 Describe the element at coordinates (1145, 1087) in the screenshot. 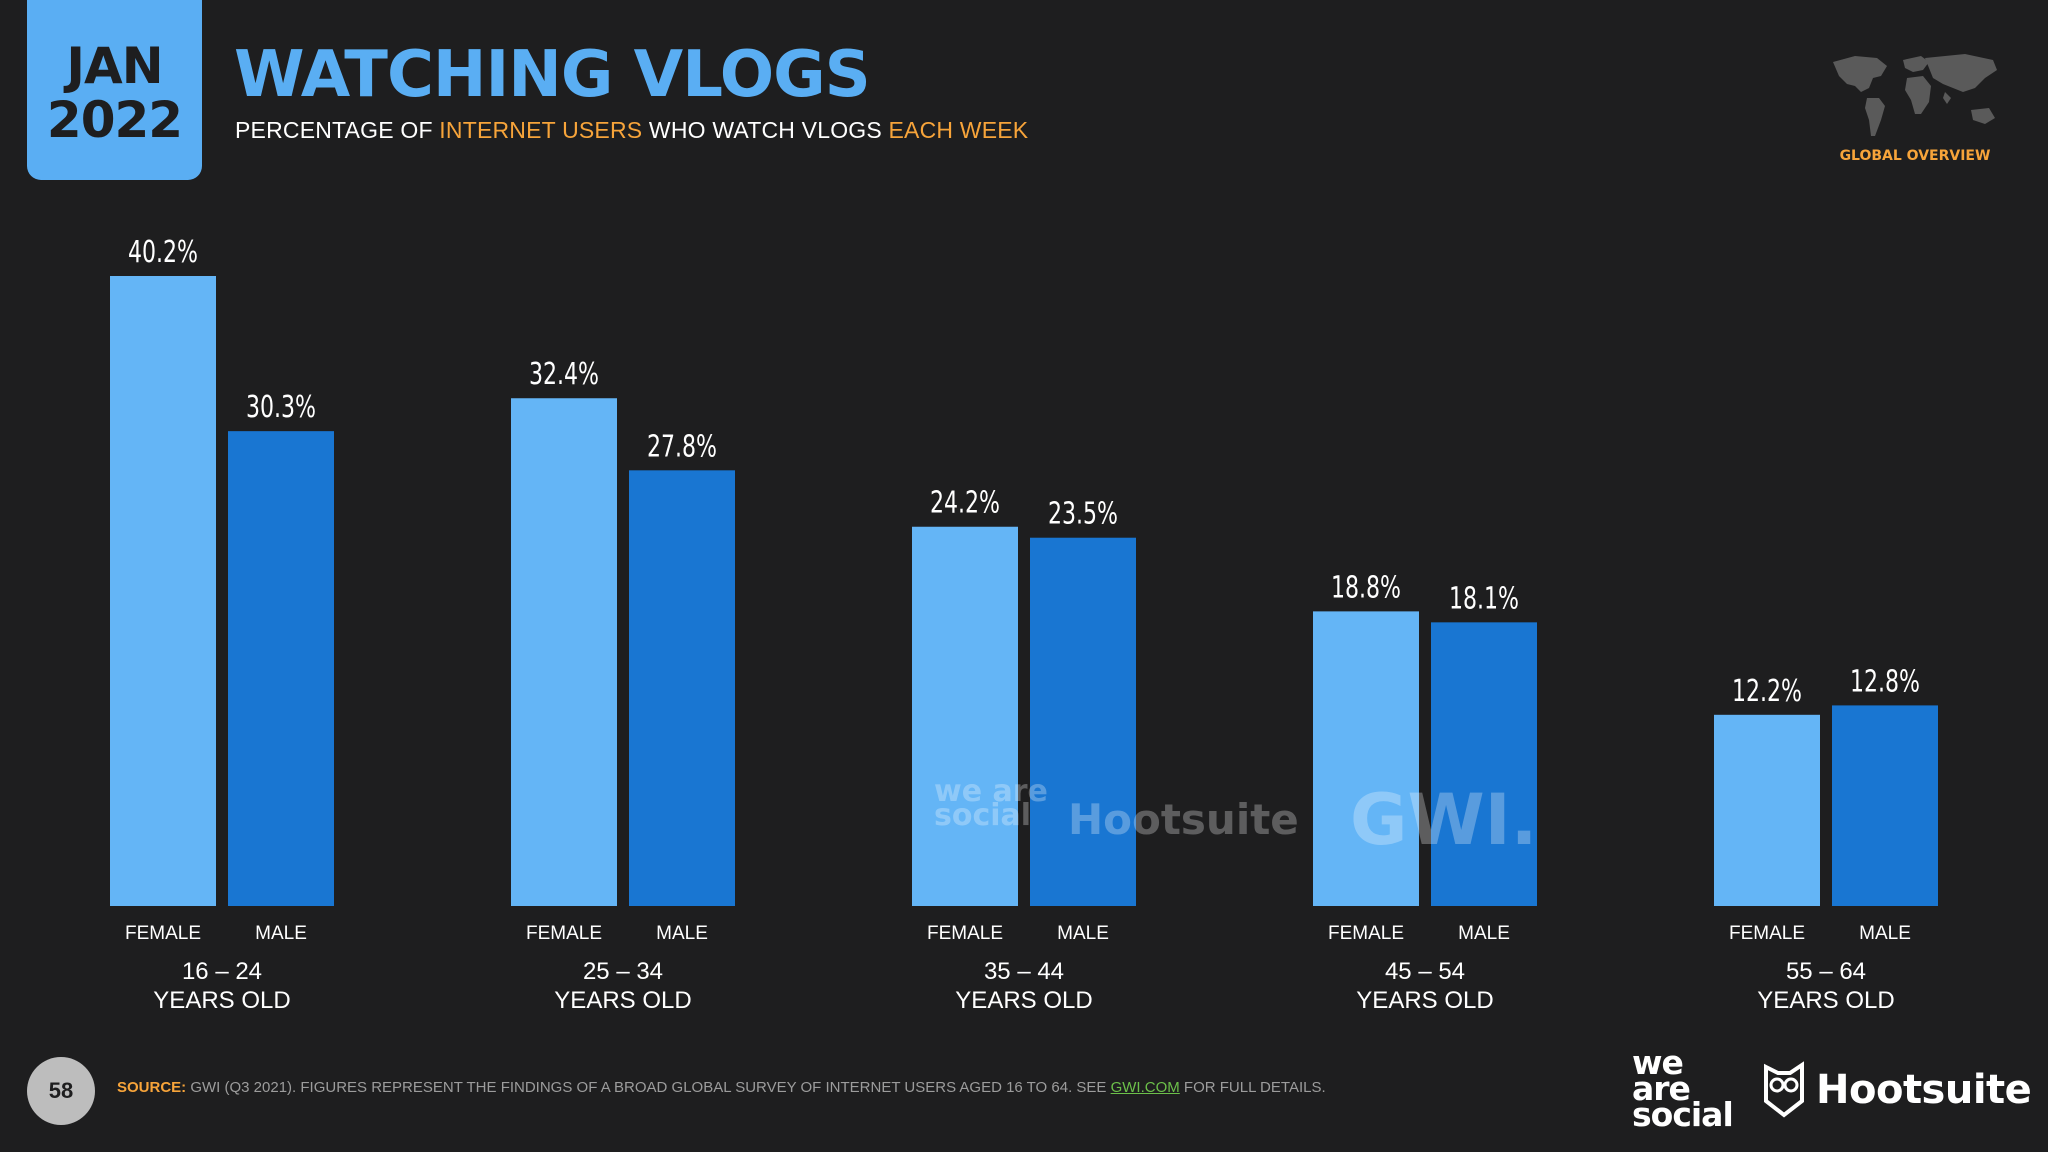

I see `source-link: GWI.COM` at that location.